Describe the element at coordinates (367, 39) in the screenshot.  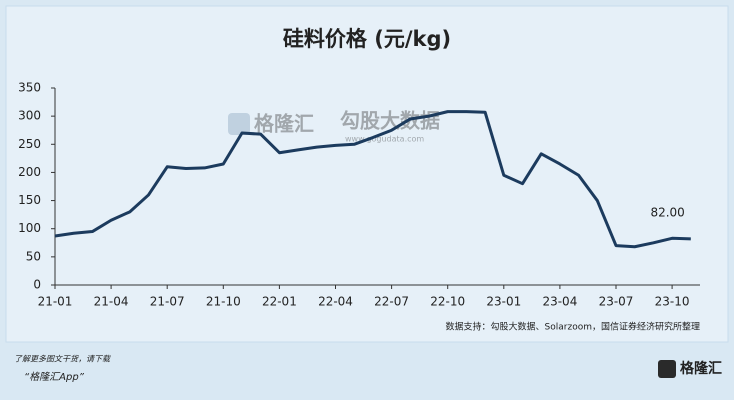
I see `chart-title: 硅料价格 (元/kg)` at that location.